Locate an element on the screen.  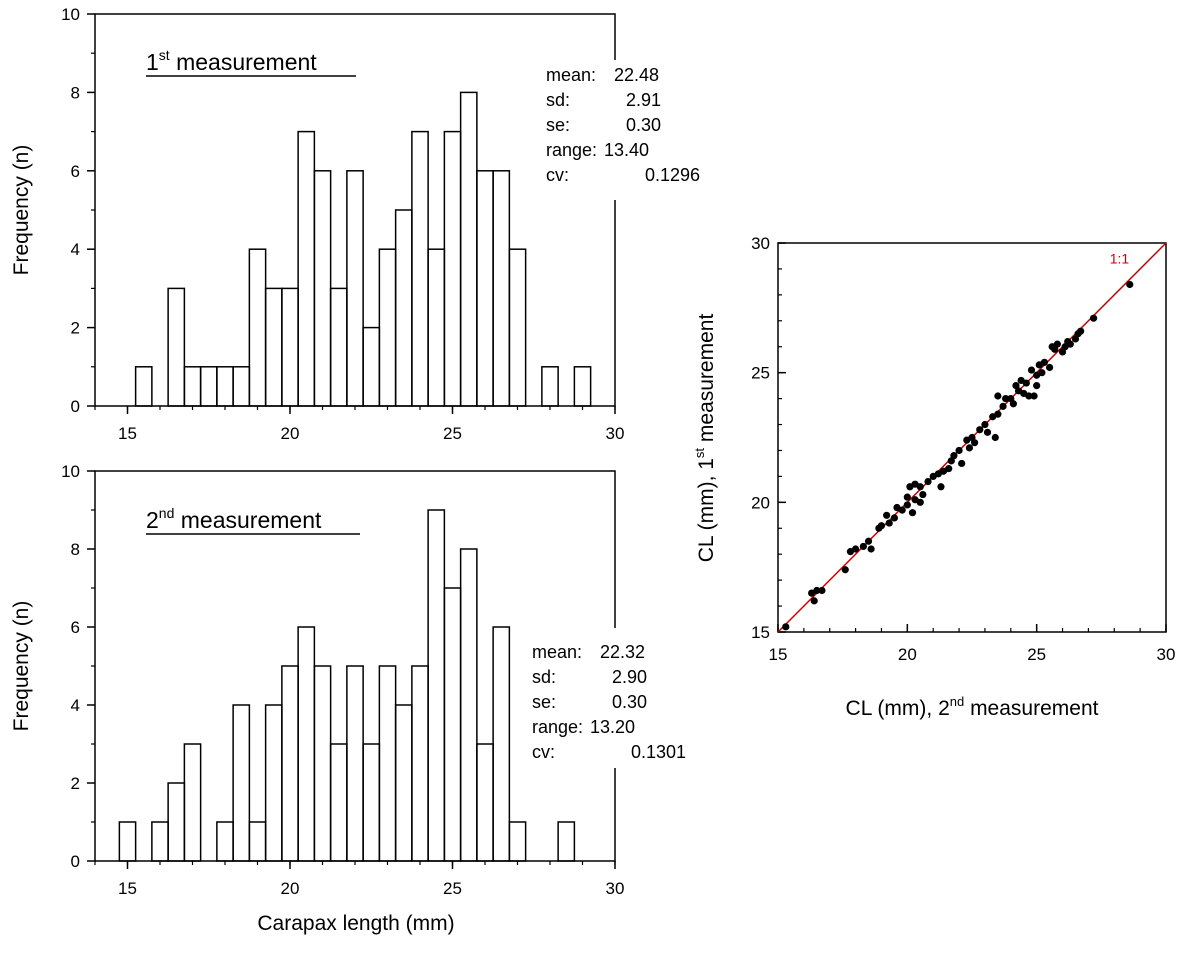
stat-range-value: 13.20 is located at coordinates (612, 727).